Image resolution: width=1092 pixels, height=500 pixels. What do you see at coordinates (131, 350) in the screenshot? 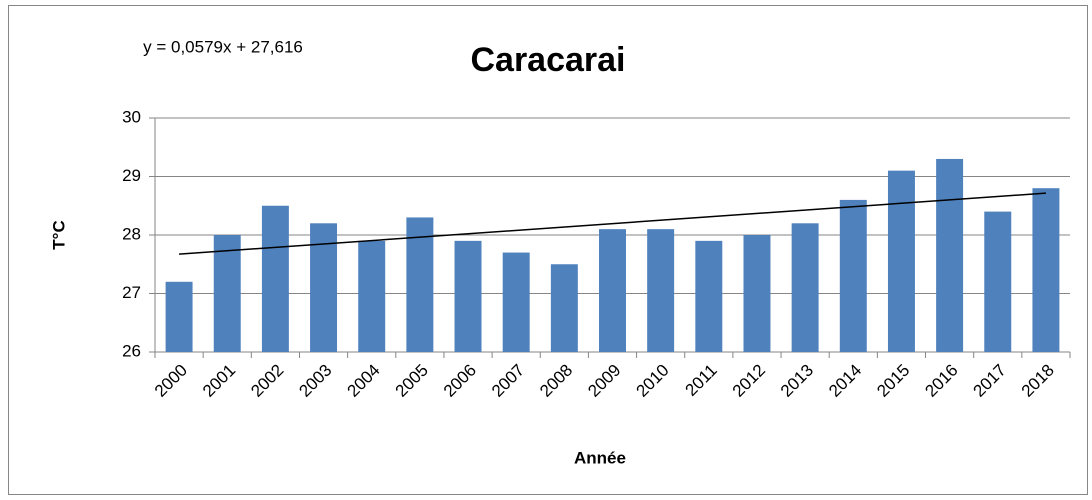
I see `y-tick-label: 26` at bounding box center [131, 350].